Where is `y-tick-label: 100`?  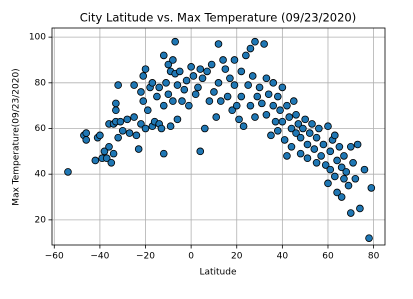 y-tick-label: 100 is located at coordinates (37, 38).